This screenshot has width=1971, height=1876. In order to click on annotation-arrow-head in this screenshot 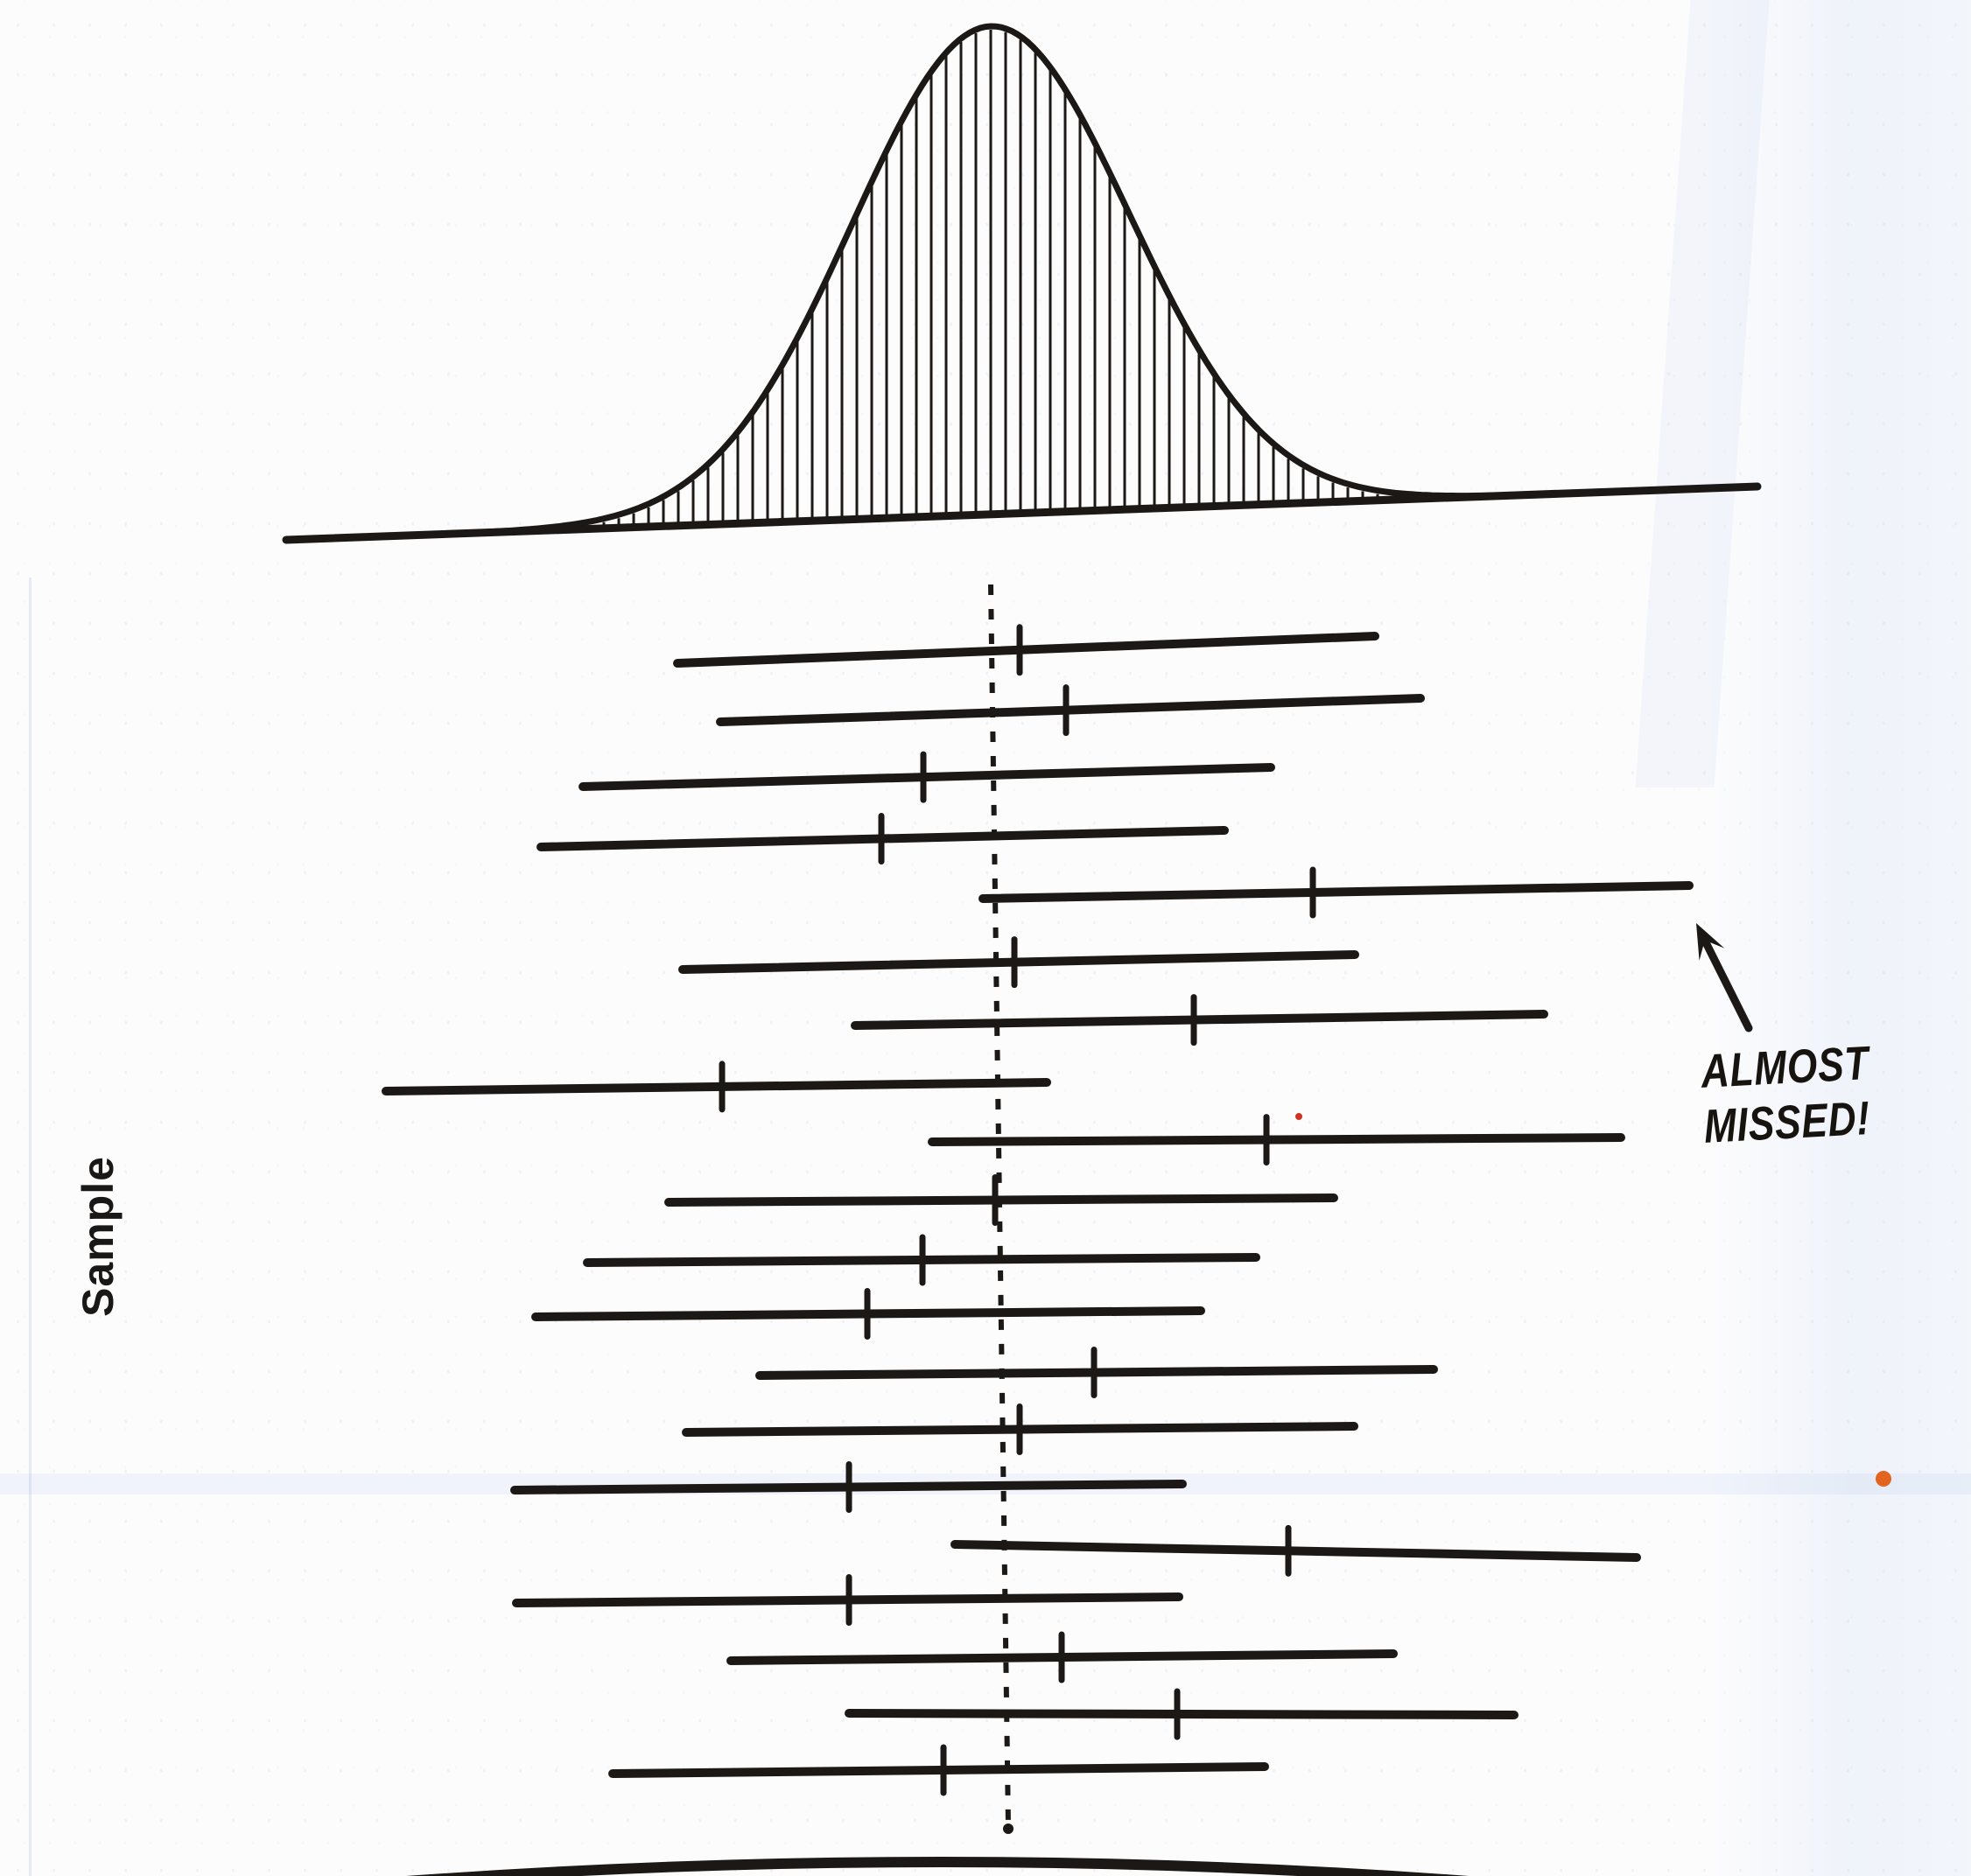, I will do `click(1710, 942)`.